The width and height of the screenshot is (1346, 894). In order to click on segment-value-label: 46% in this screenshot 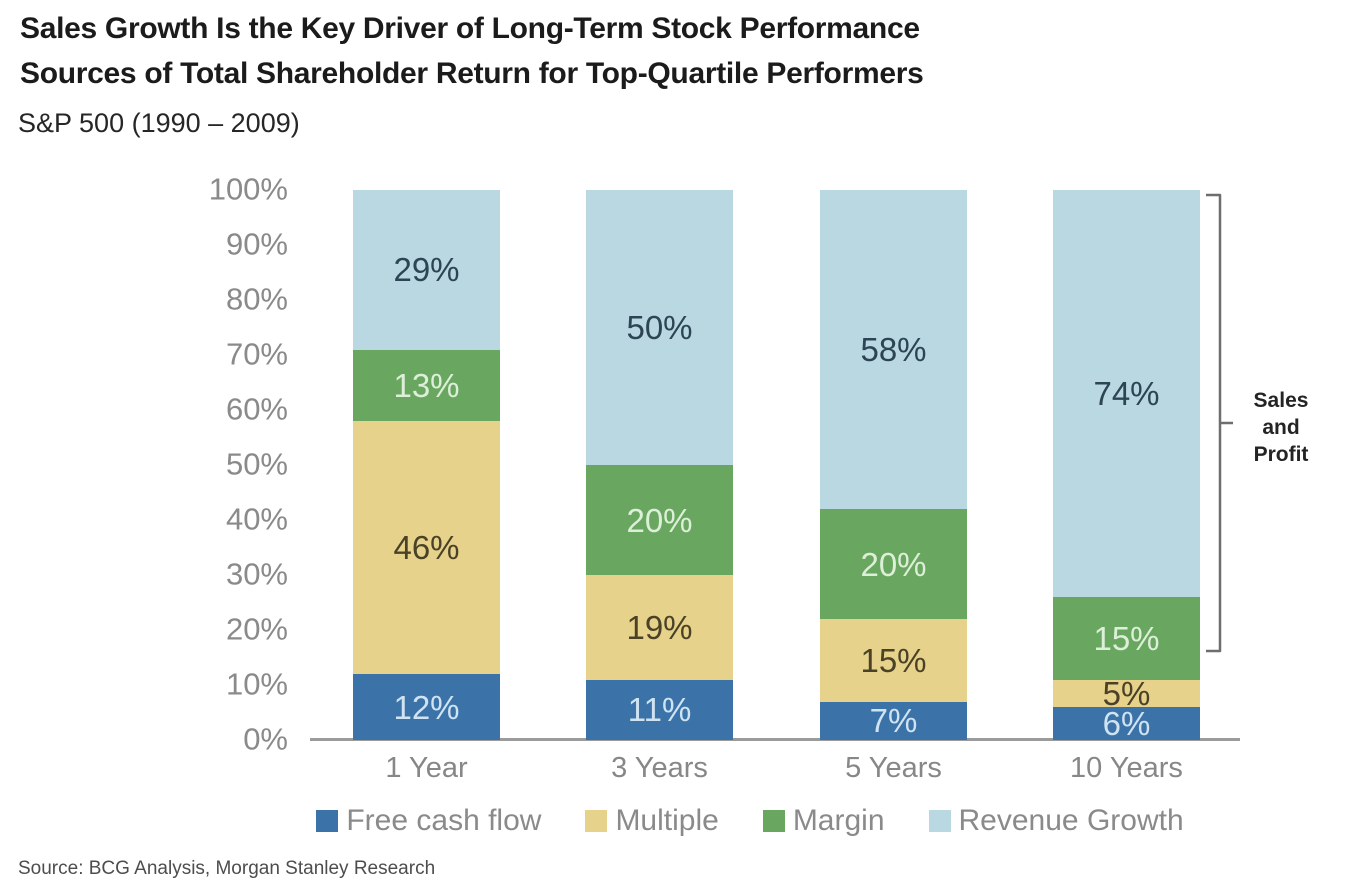, I will do `click(426, 547)`.